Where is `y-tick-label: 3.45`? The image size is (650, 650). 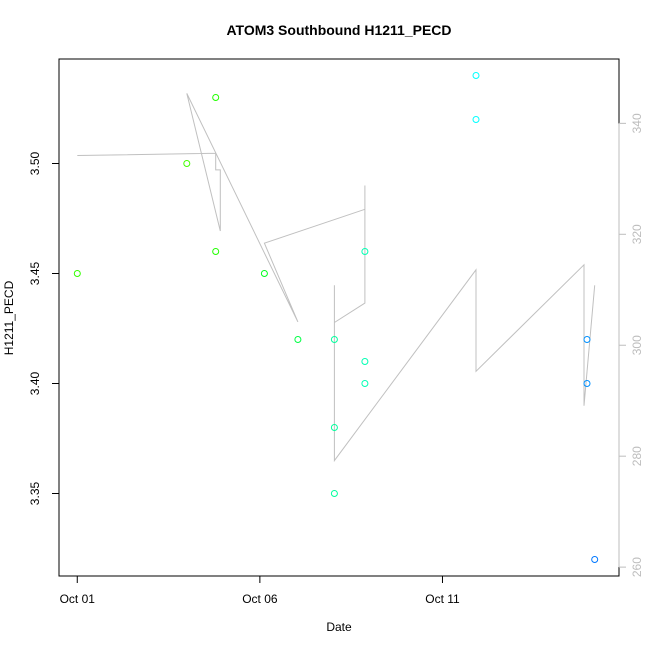 y-tick-label: 3.45 is located at coordinates (35, 273).